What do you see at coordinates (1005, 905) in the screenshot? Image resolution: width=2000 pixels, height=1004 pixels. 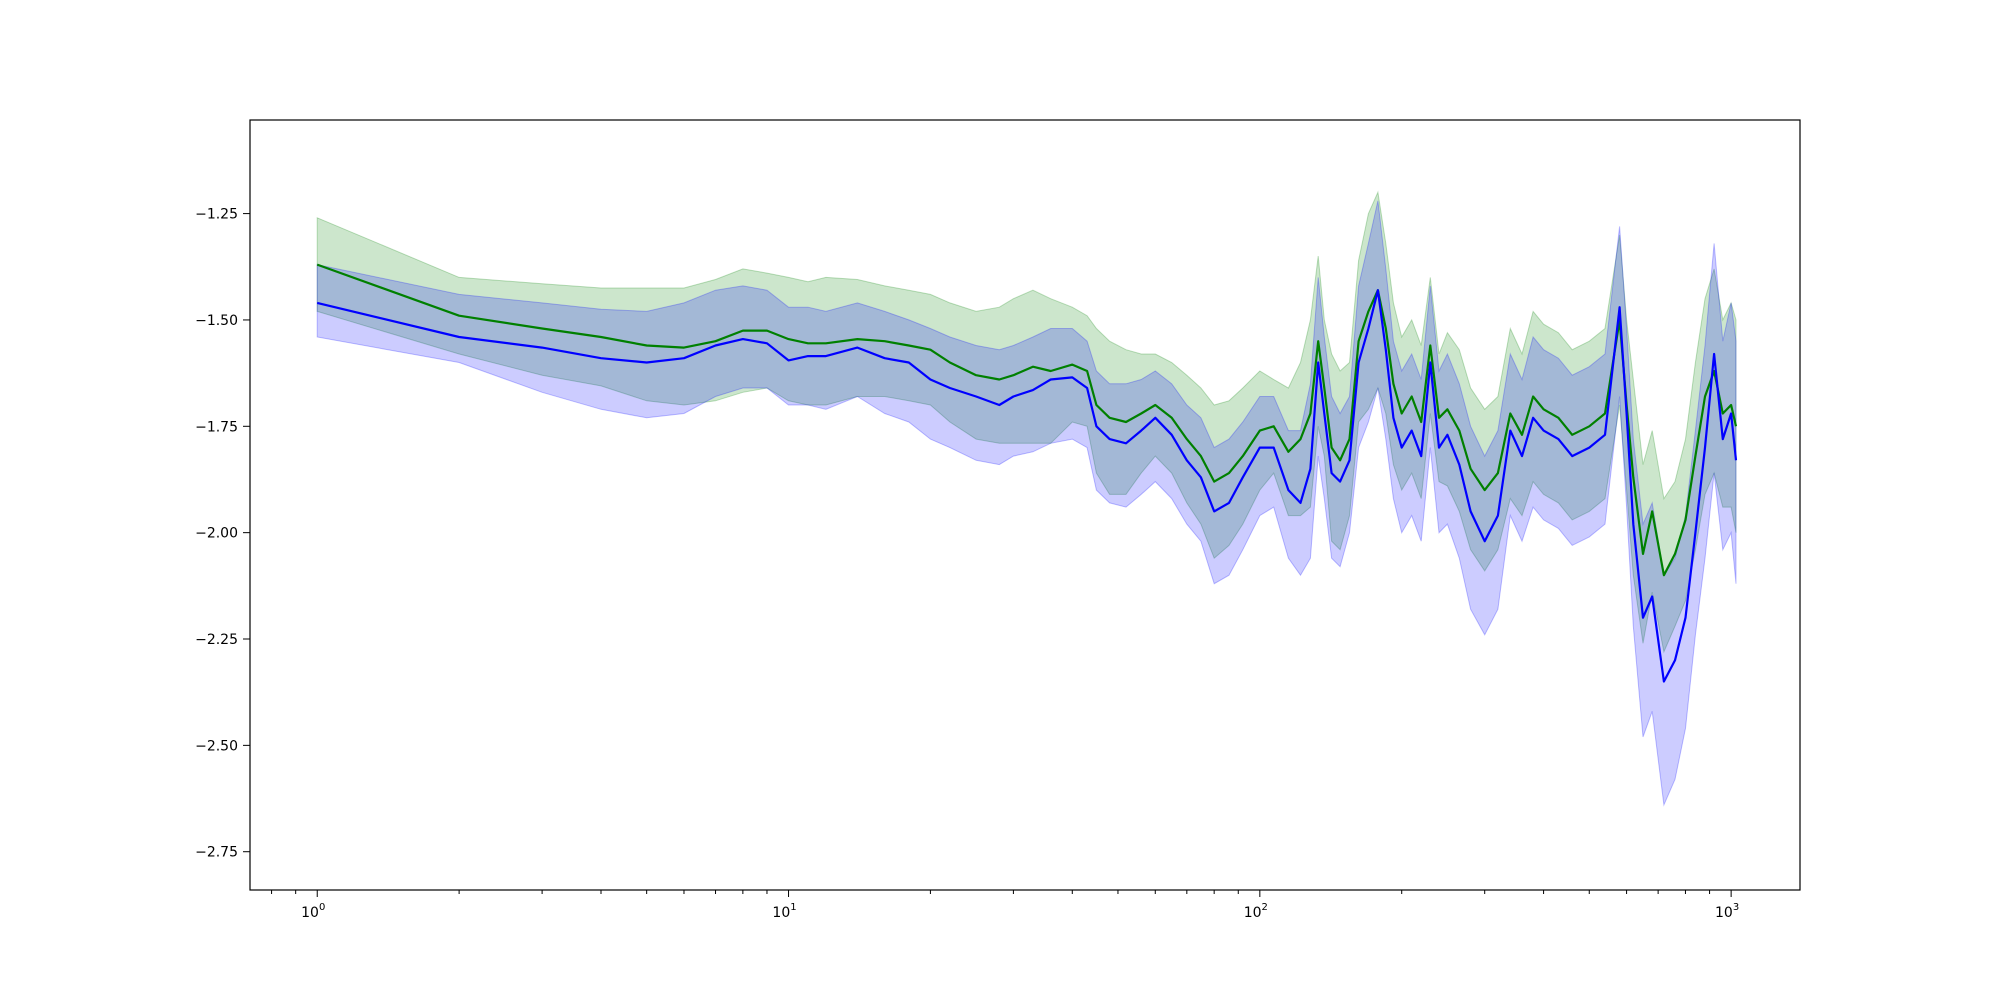 I see `x-axis: 10⁰ 10¹ 10² 10³` at bounding box center [1005, 905].